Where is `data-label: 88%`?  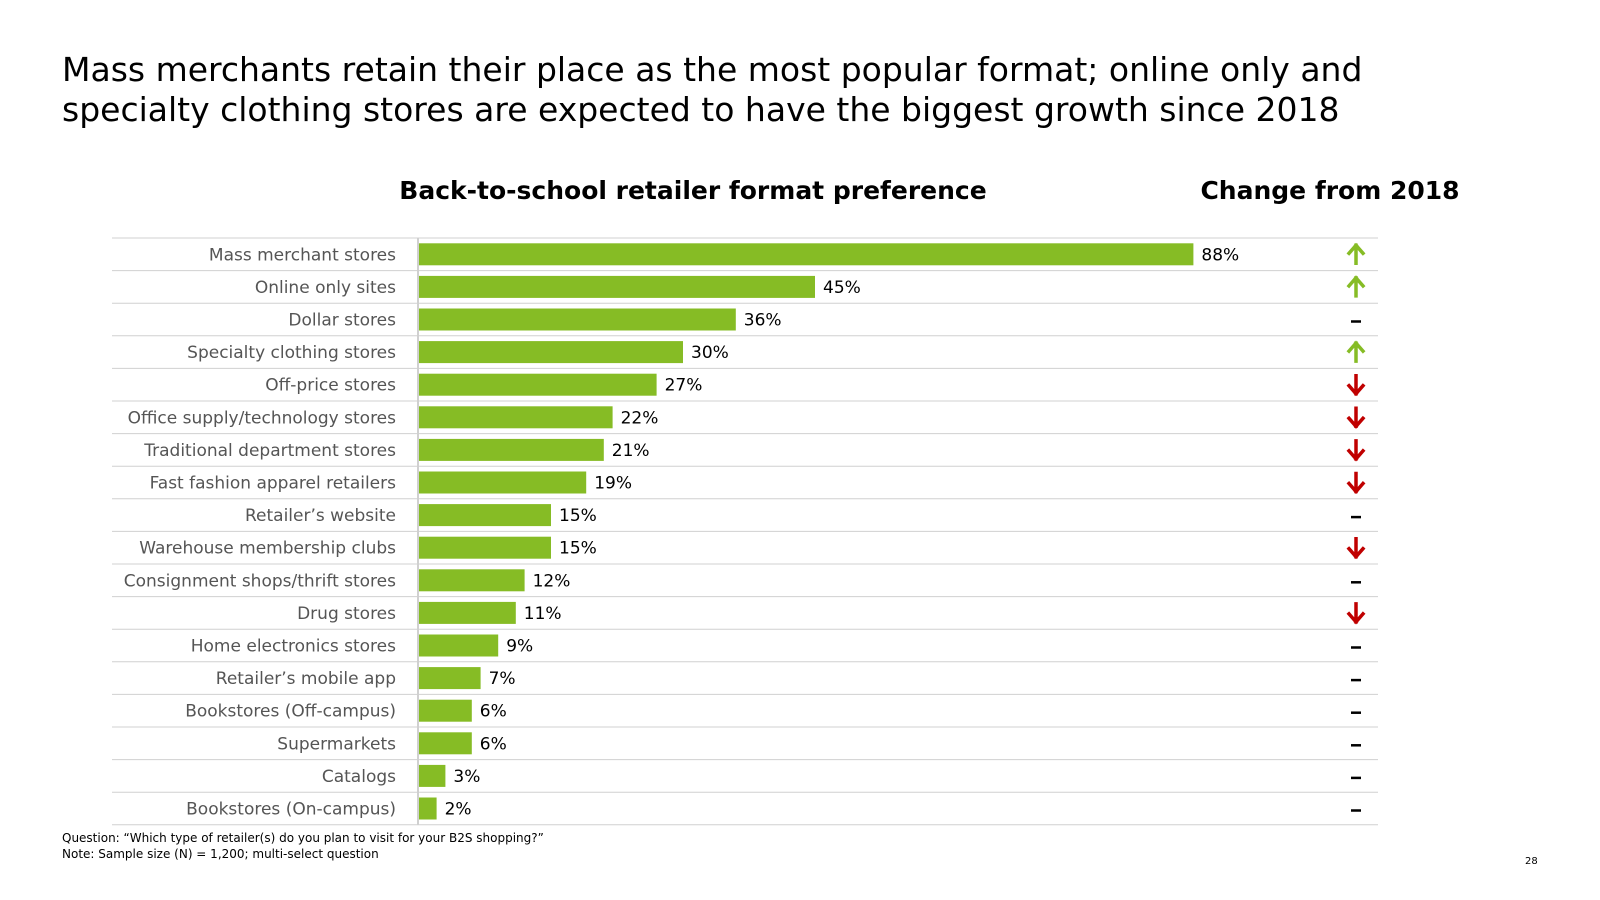
data-label: 88% is located at coordinates (1220, 255).